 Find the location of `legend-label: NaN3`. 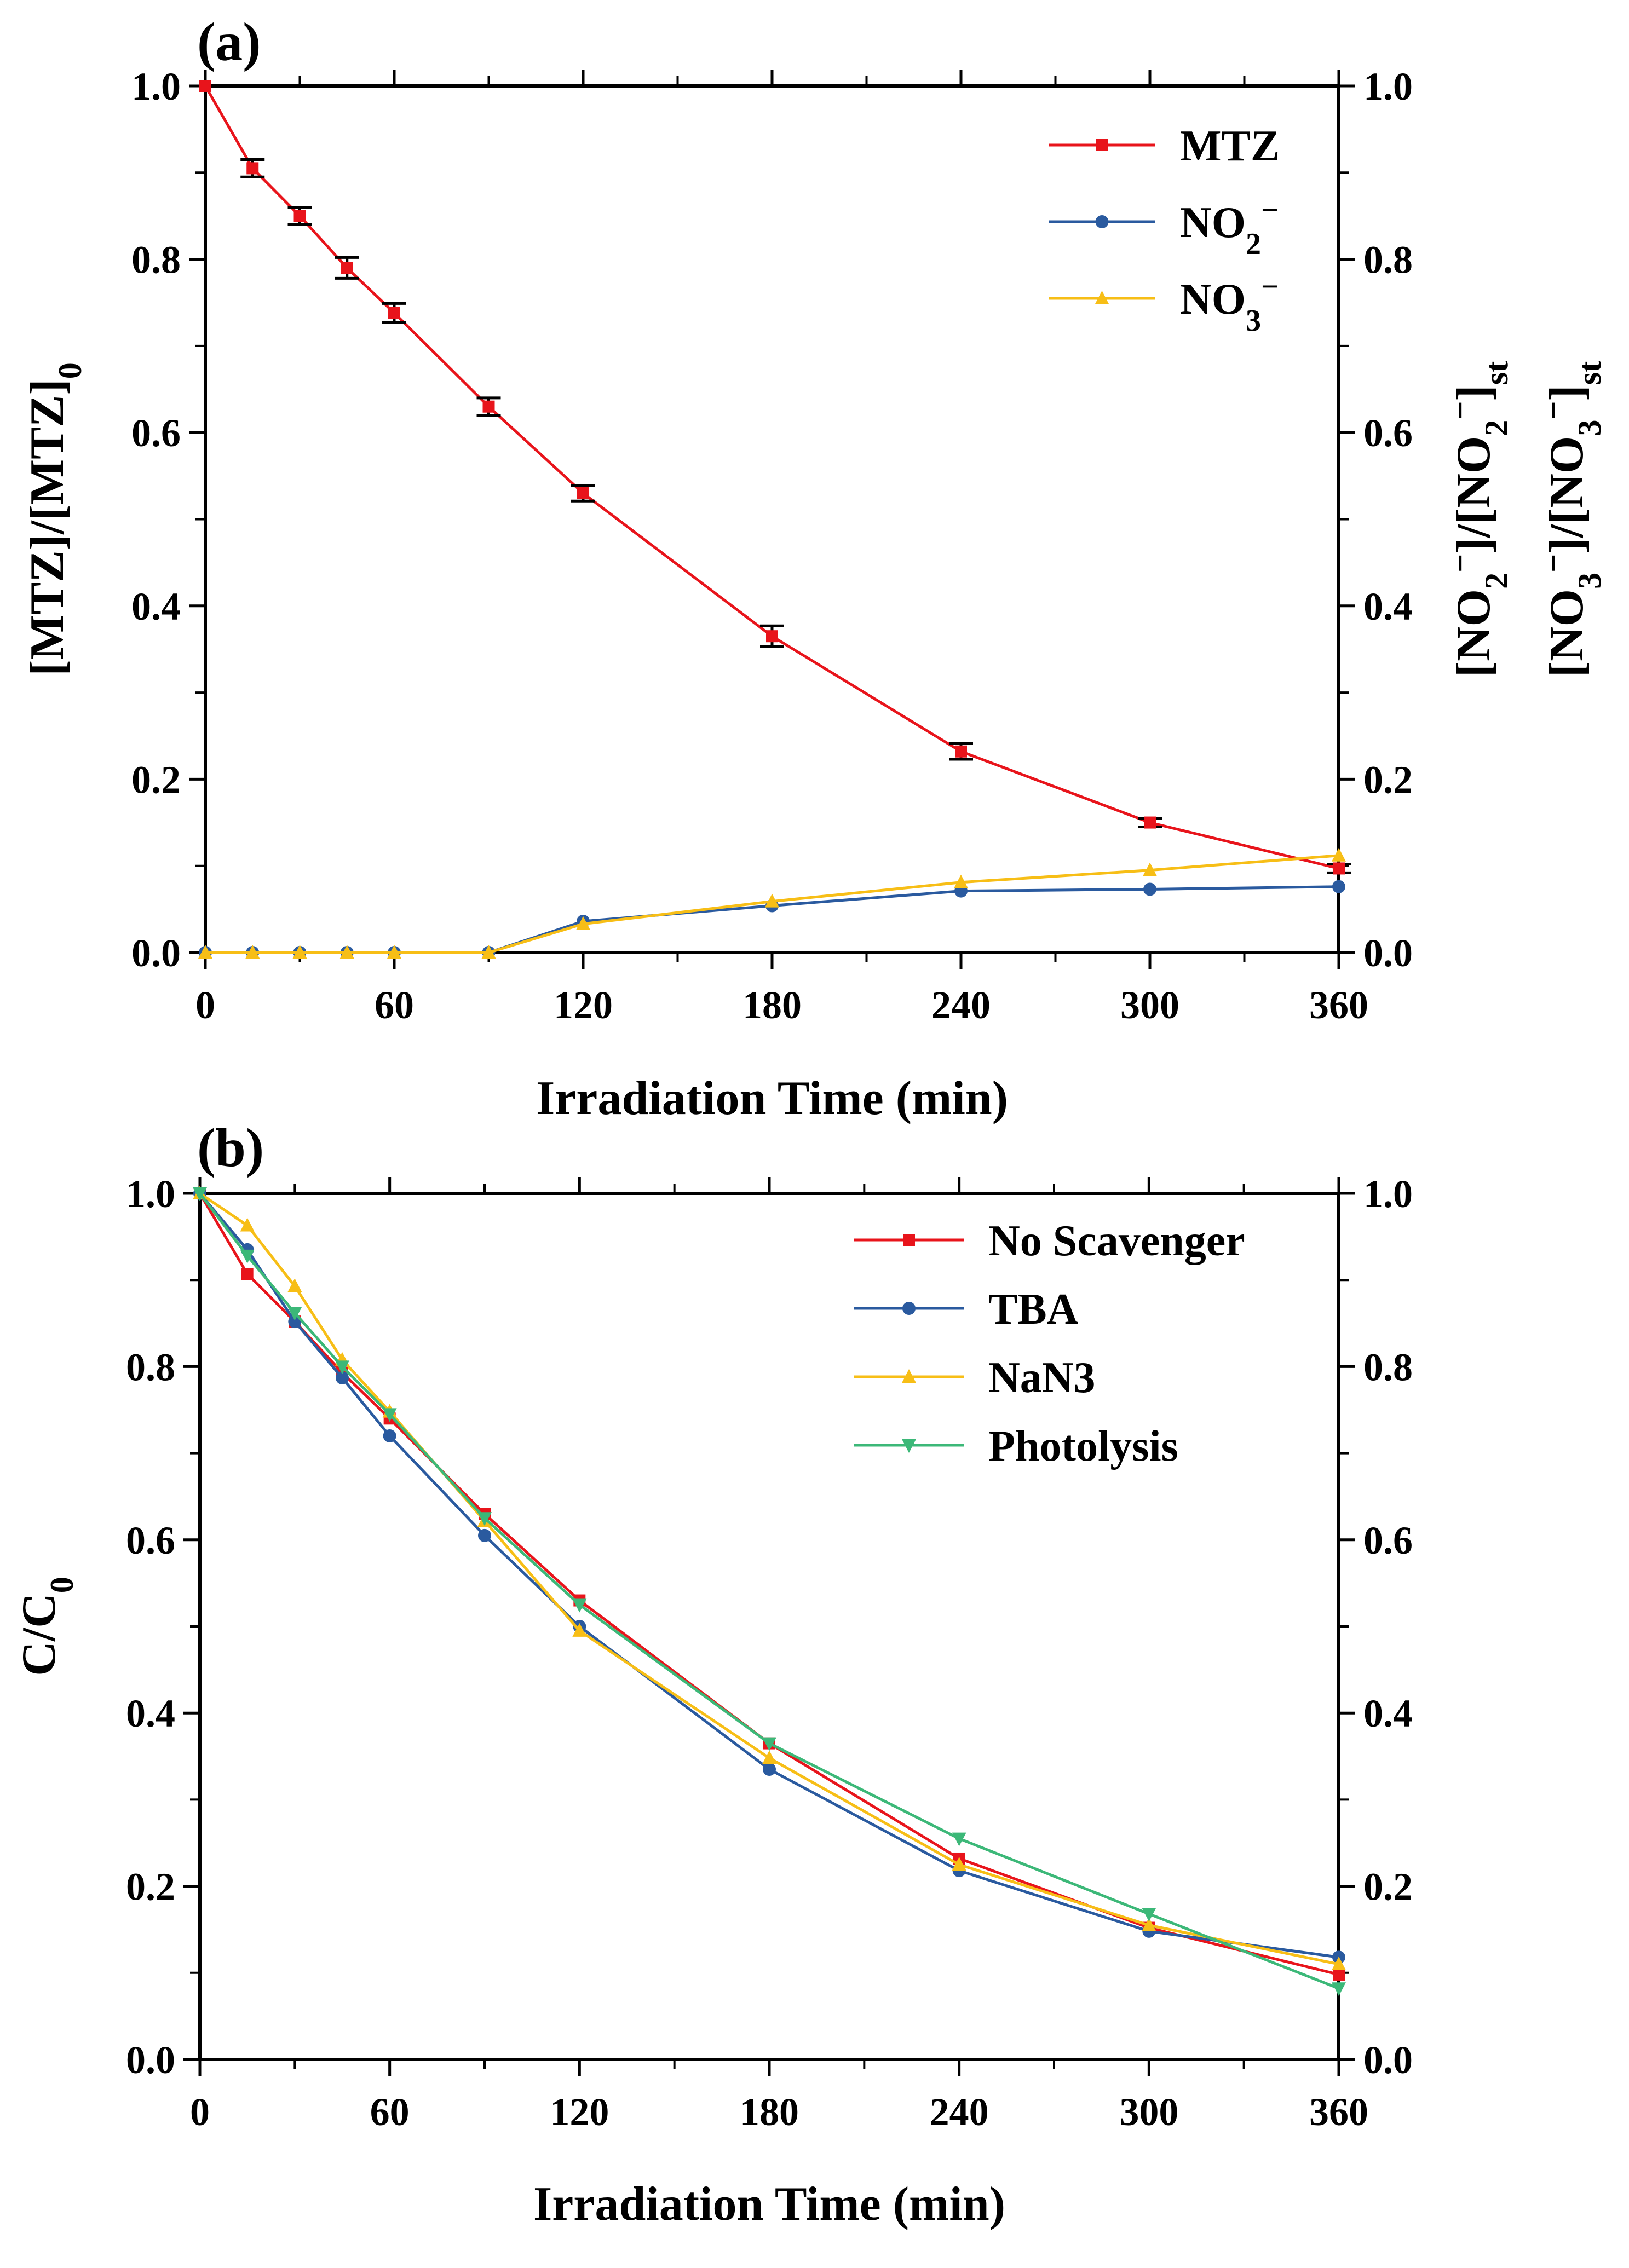

legend-label: NaN3 is located at coordinates (1042, 1378).